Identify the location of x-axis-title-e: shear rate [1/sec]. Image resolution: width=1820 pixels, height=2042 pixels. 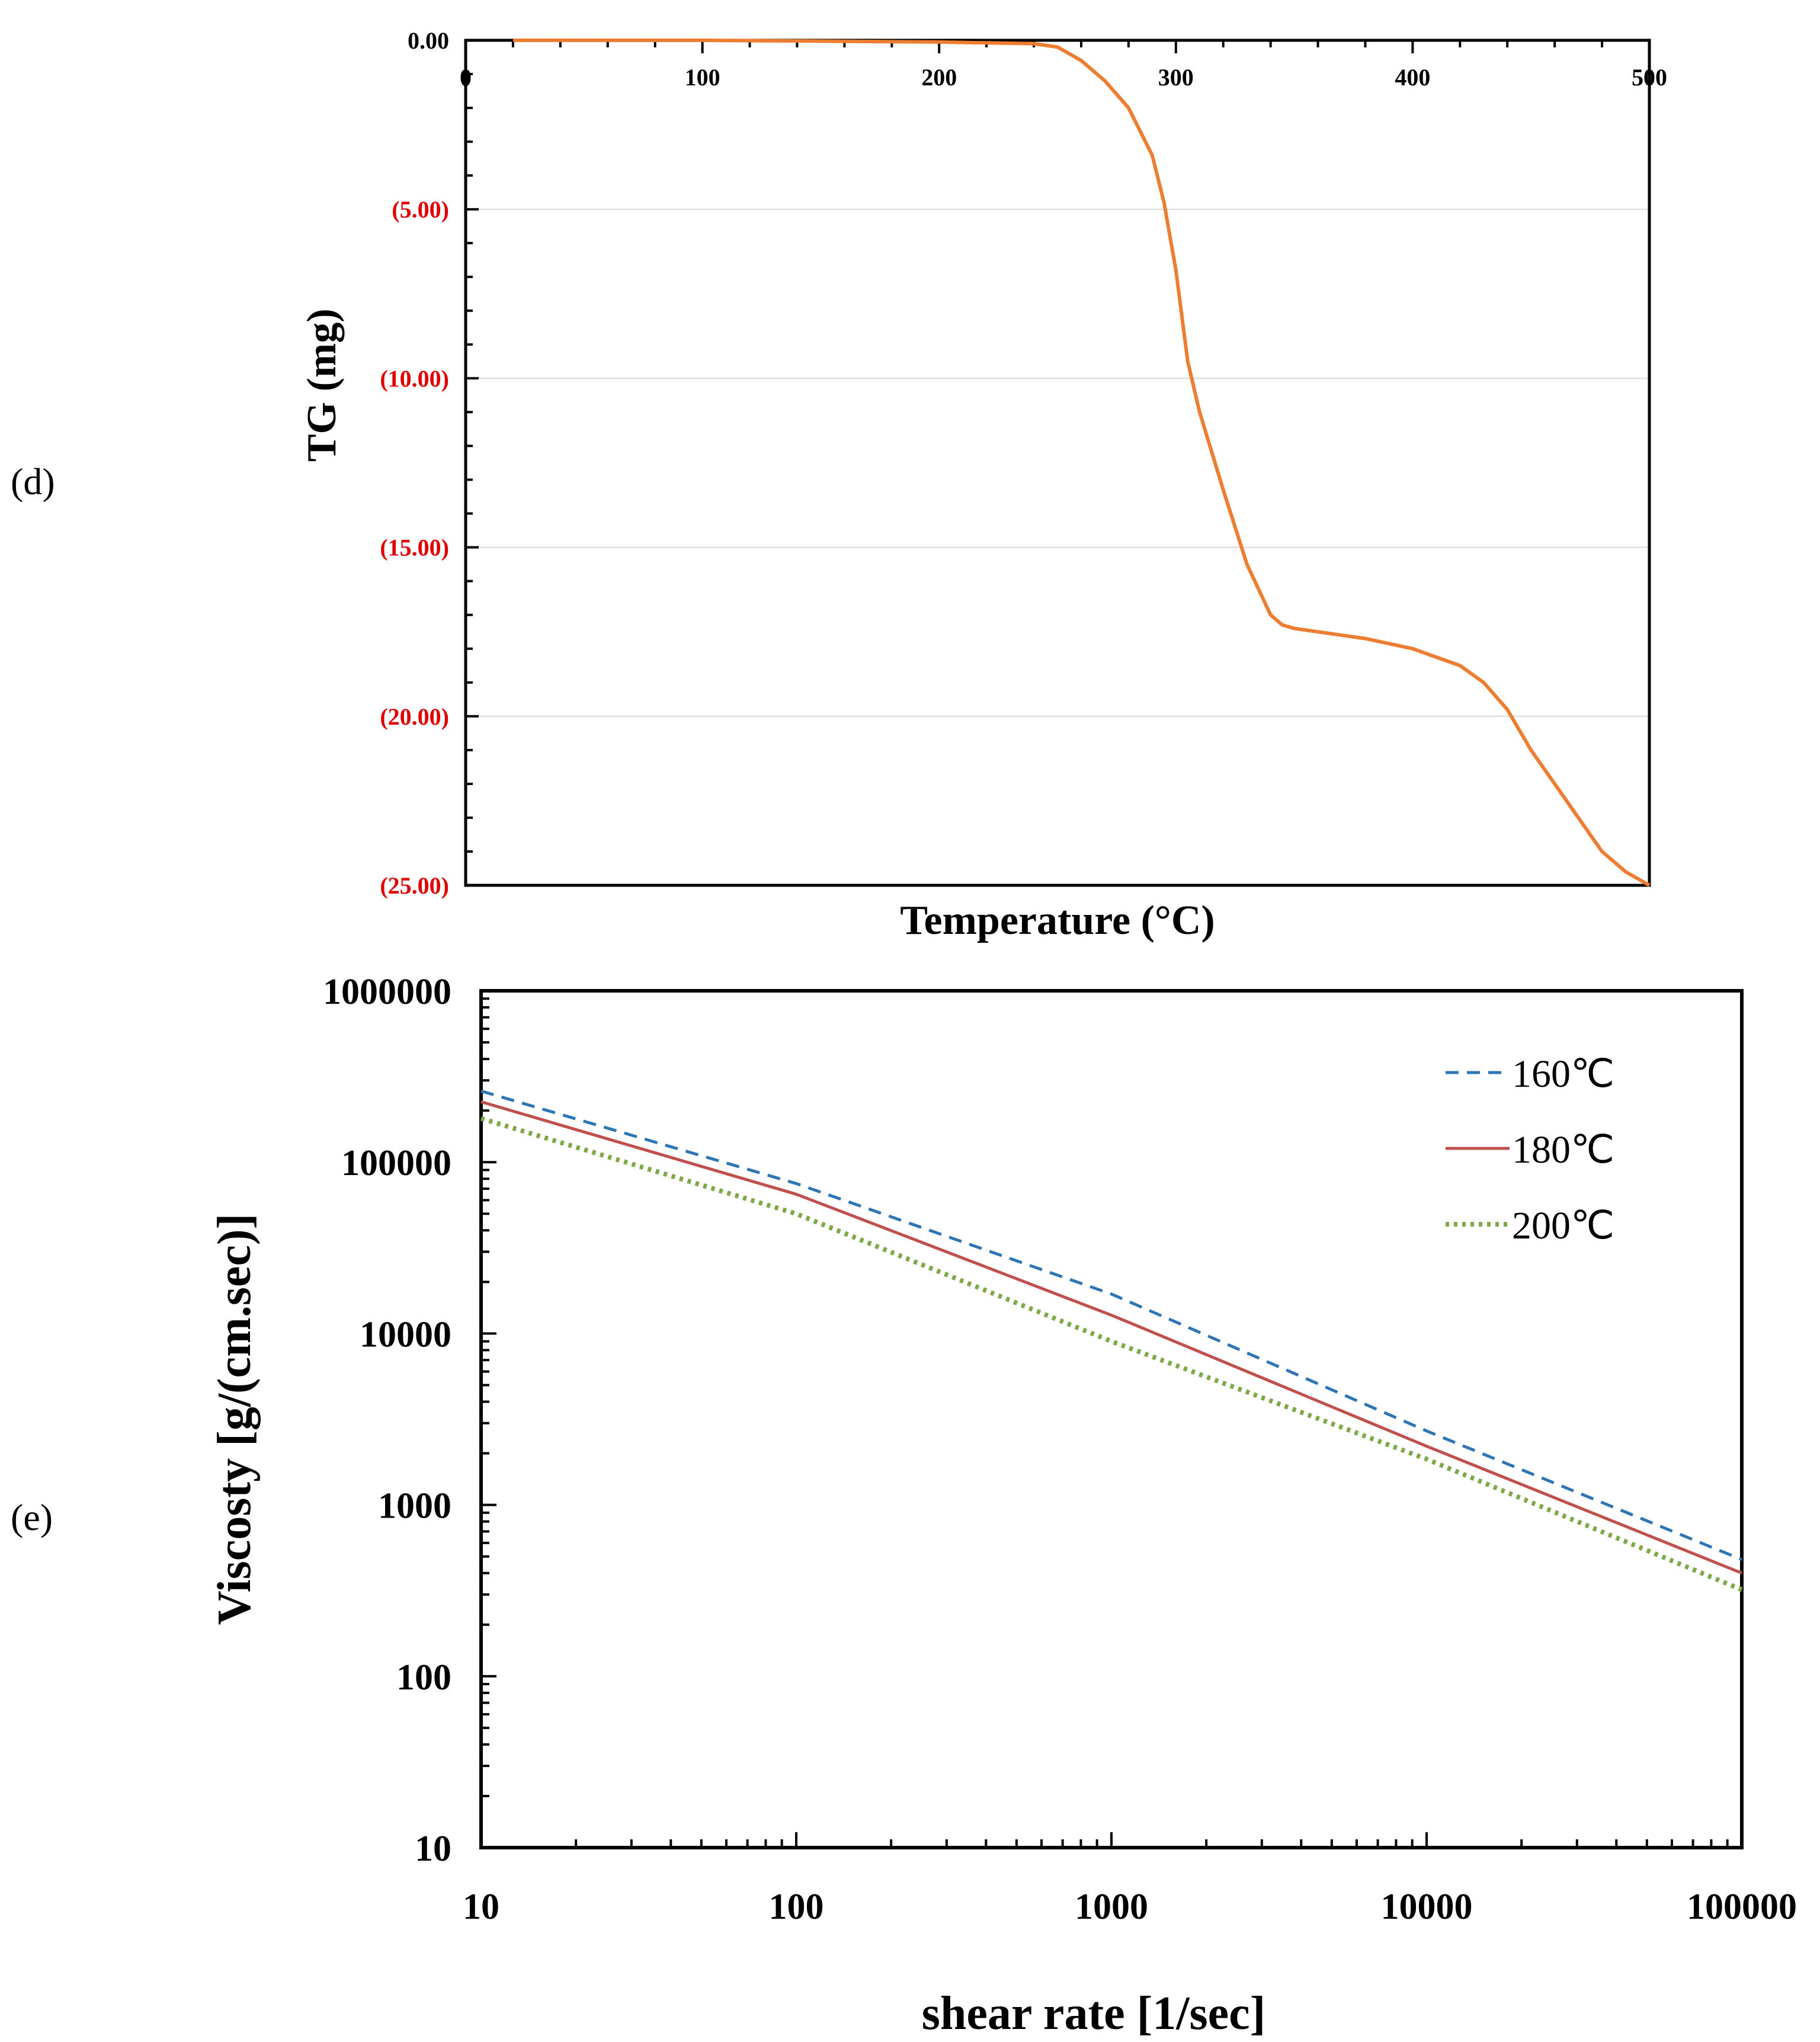
(1094, 2013).